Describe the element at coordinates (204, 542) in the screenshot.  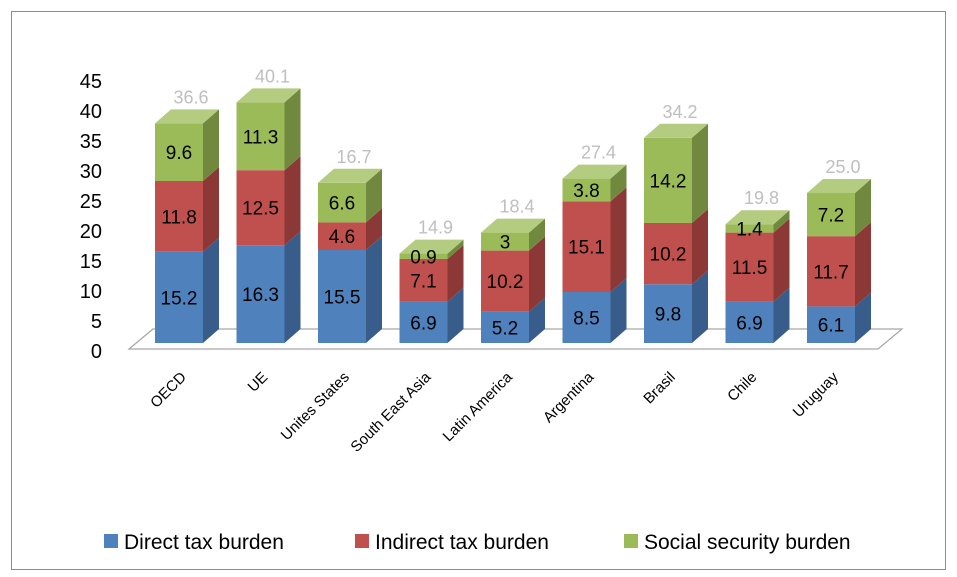
I see `legend-label: Direct tax burden` at that location.